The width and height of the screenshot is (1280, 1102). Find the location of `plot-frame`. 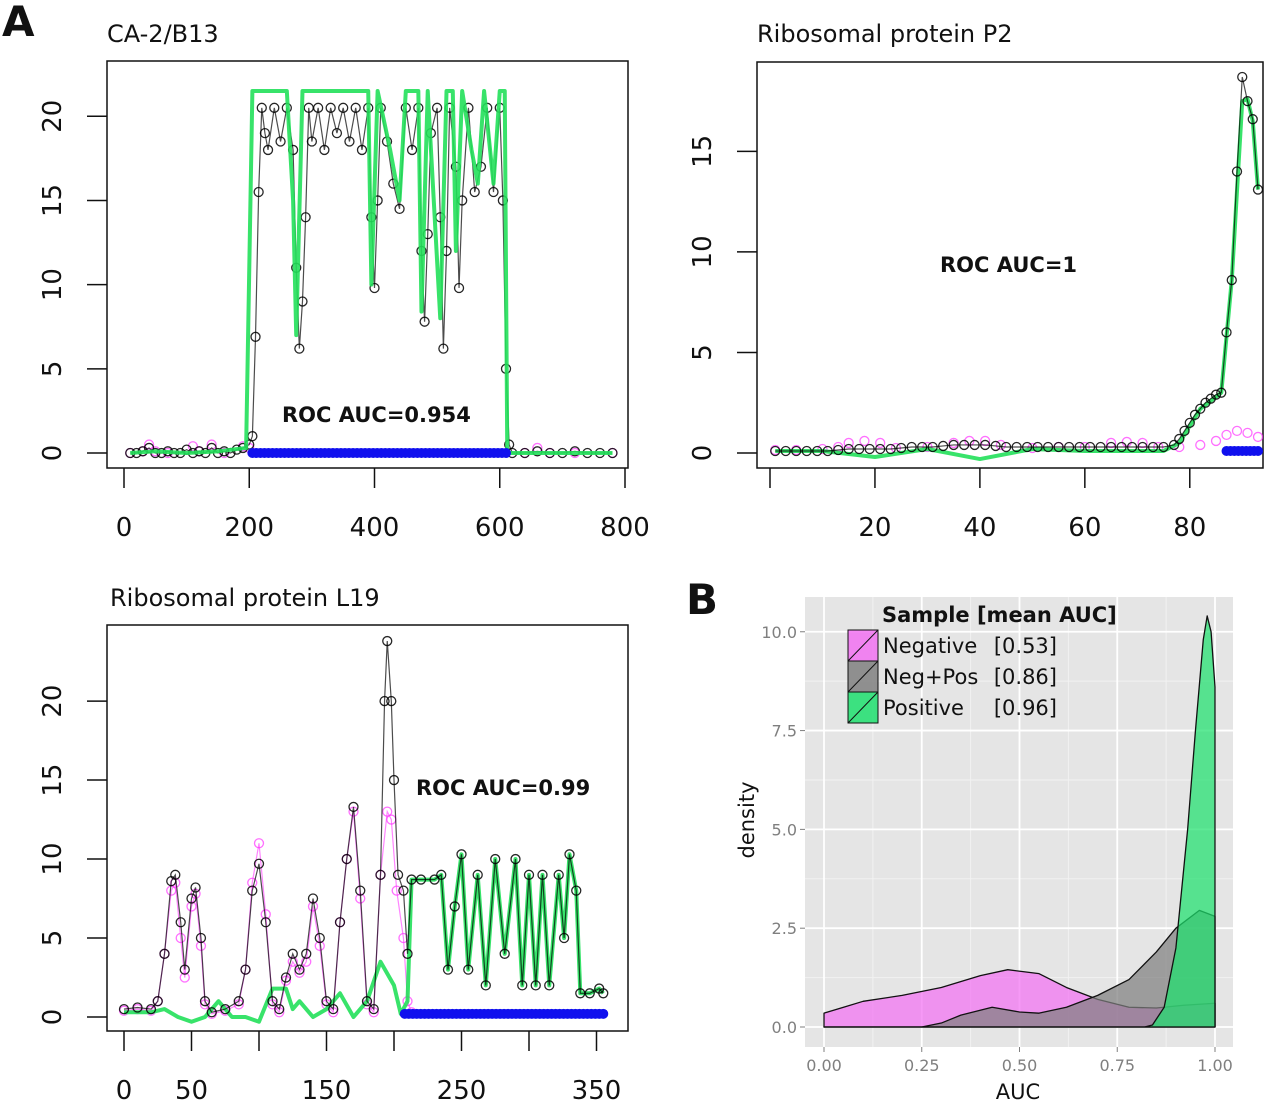

plot-frame is located at coordinates (1010, 265).